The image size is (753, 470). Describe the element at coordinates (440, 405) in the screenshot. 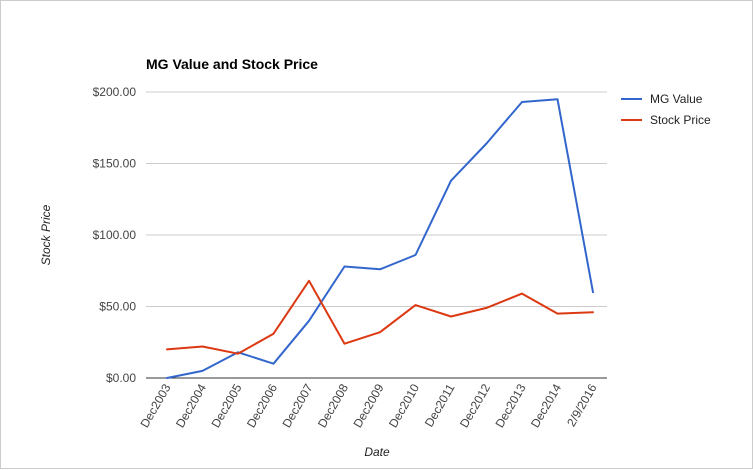

I see `x-tick-label: Dec2011` at that location.